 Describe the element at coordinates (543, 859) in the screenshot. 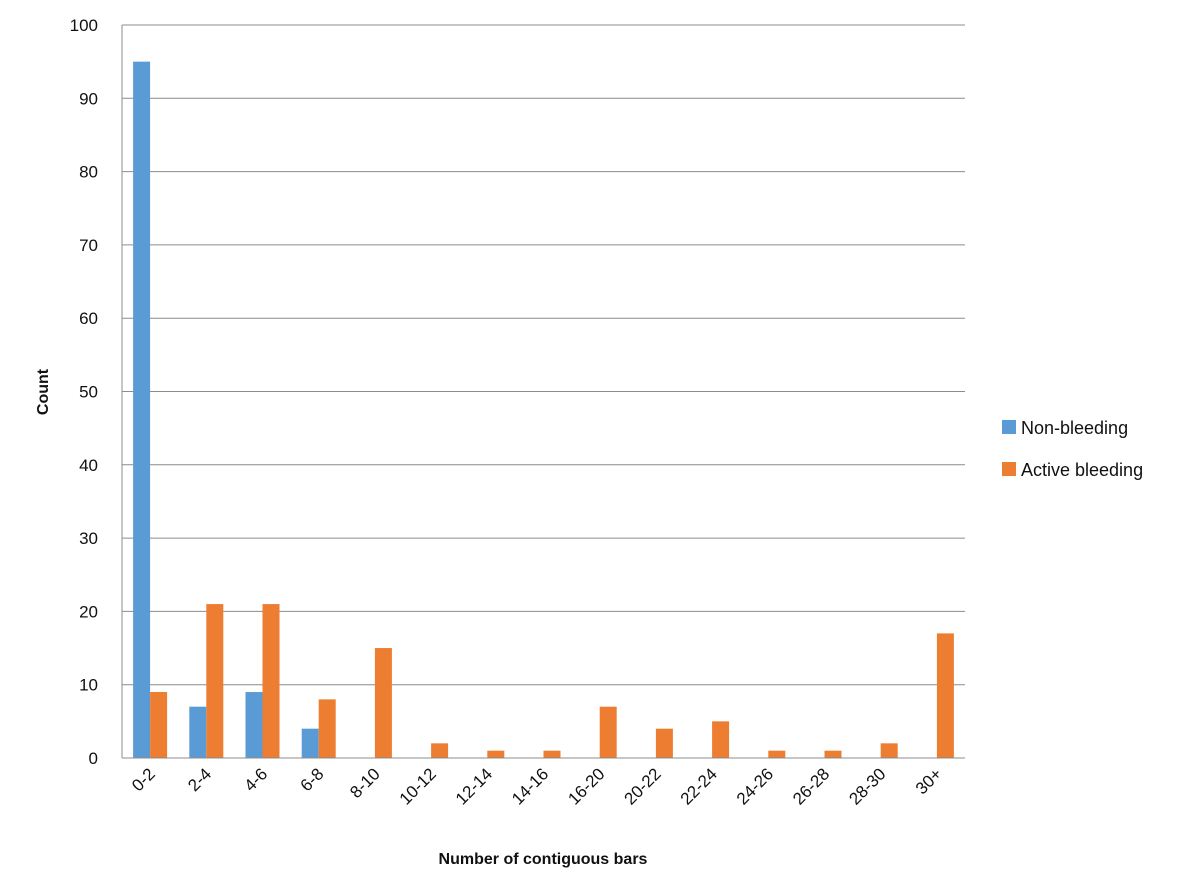

I see `x-axis-title: Number of contiguous bars` at that location.